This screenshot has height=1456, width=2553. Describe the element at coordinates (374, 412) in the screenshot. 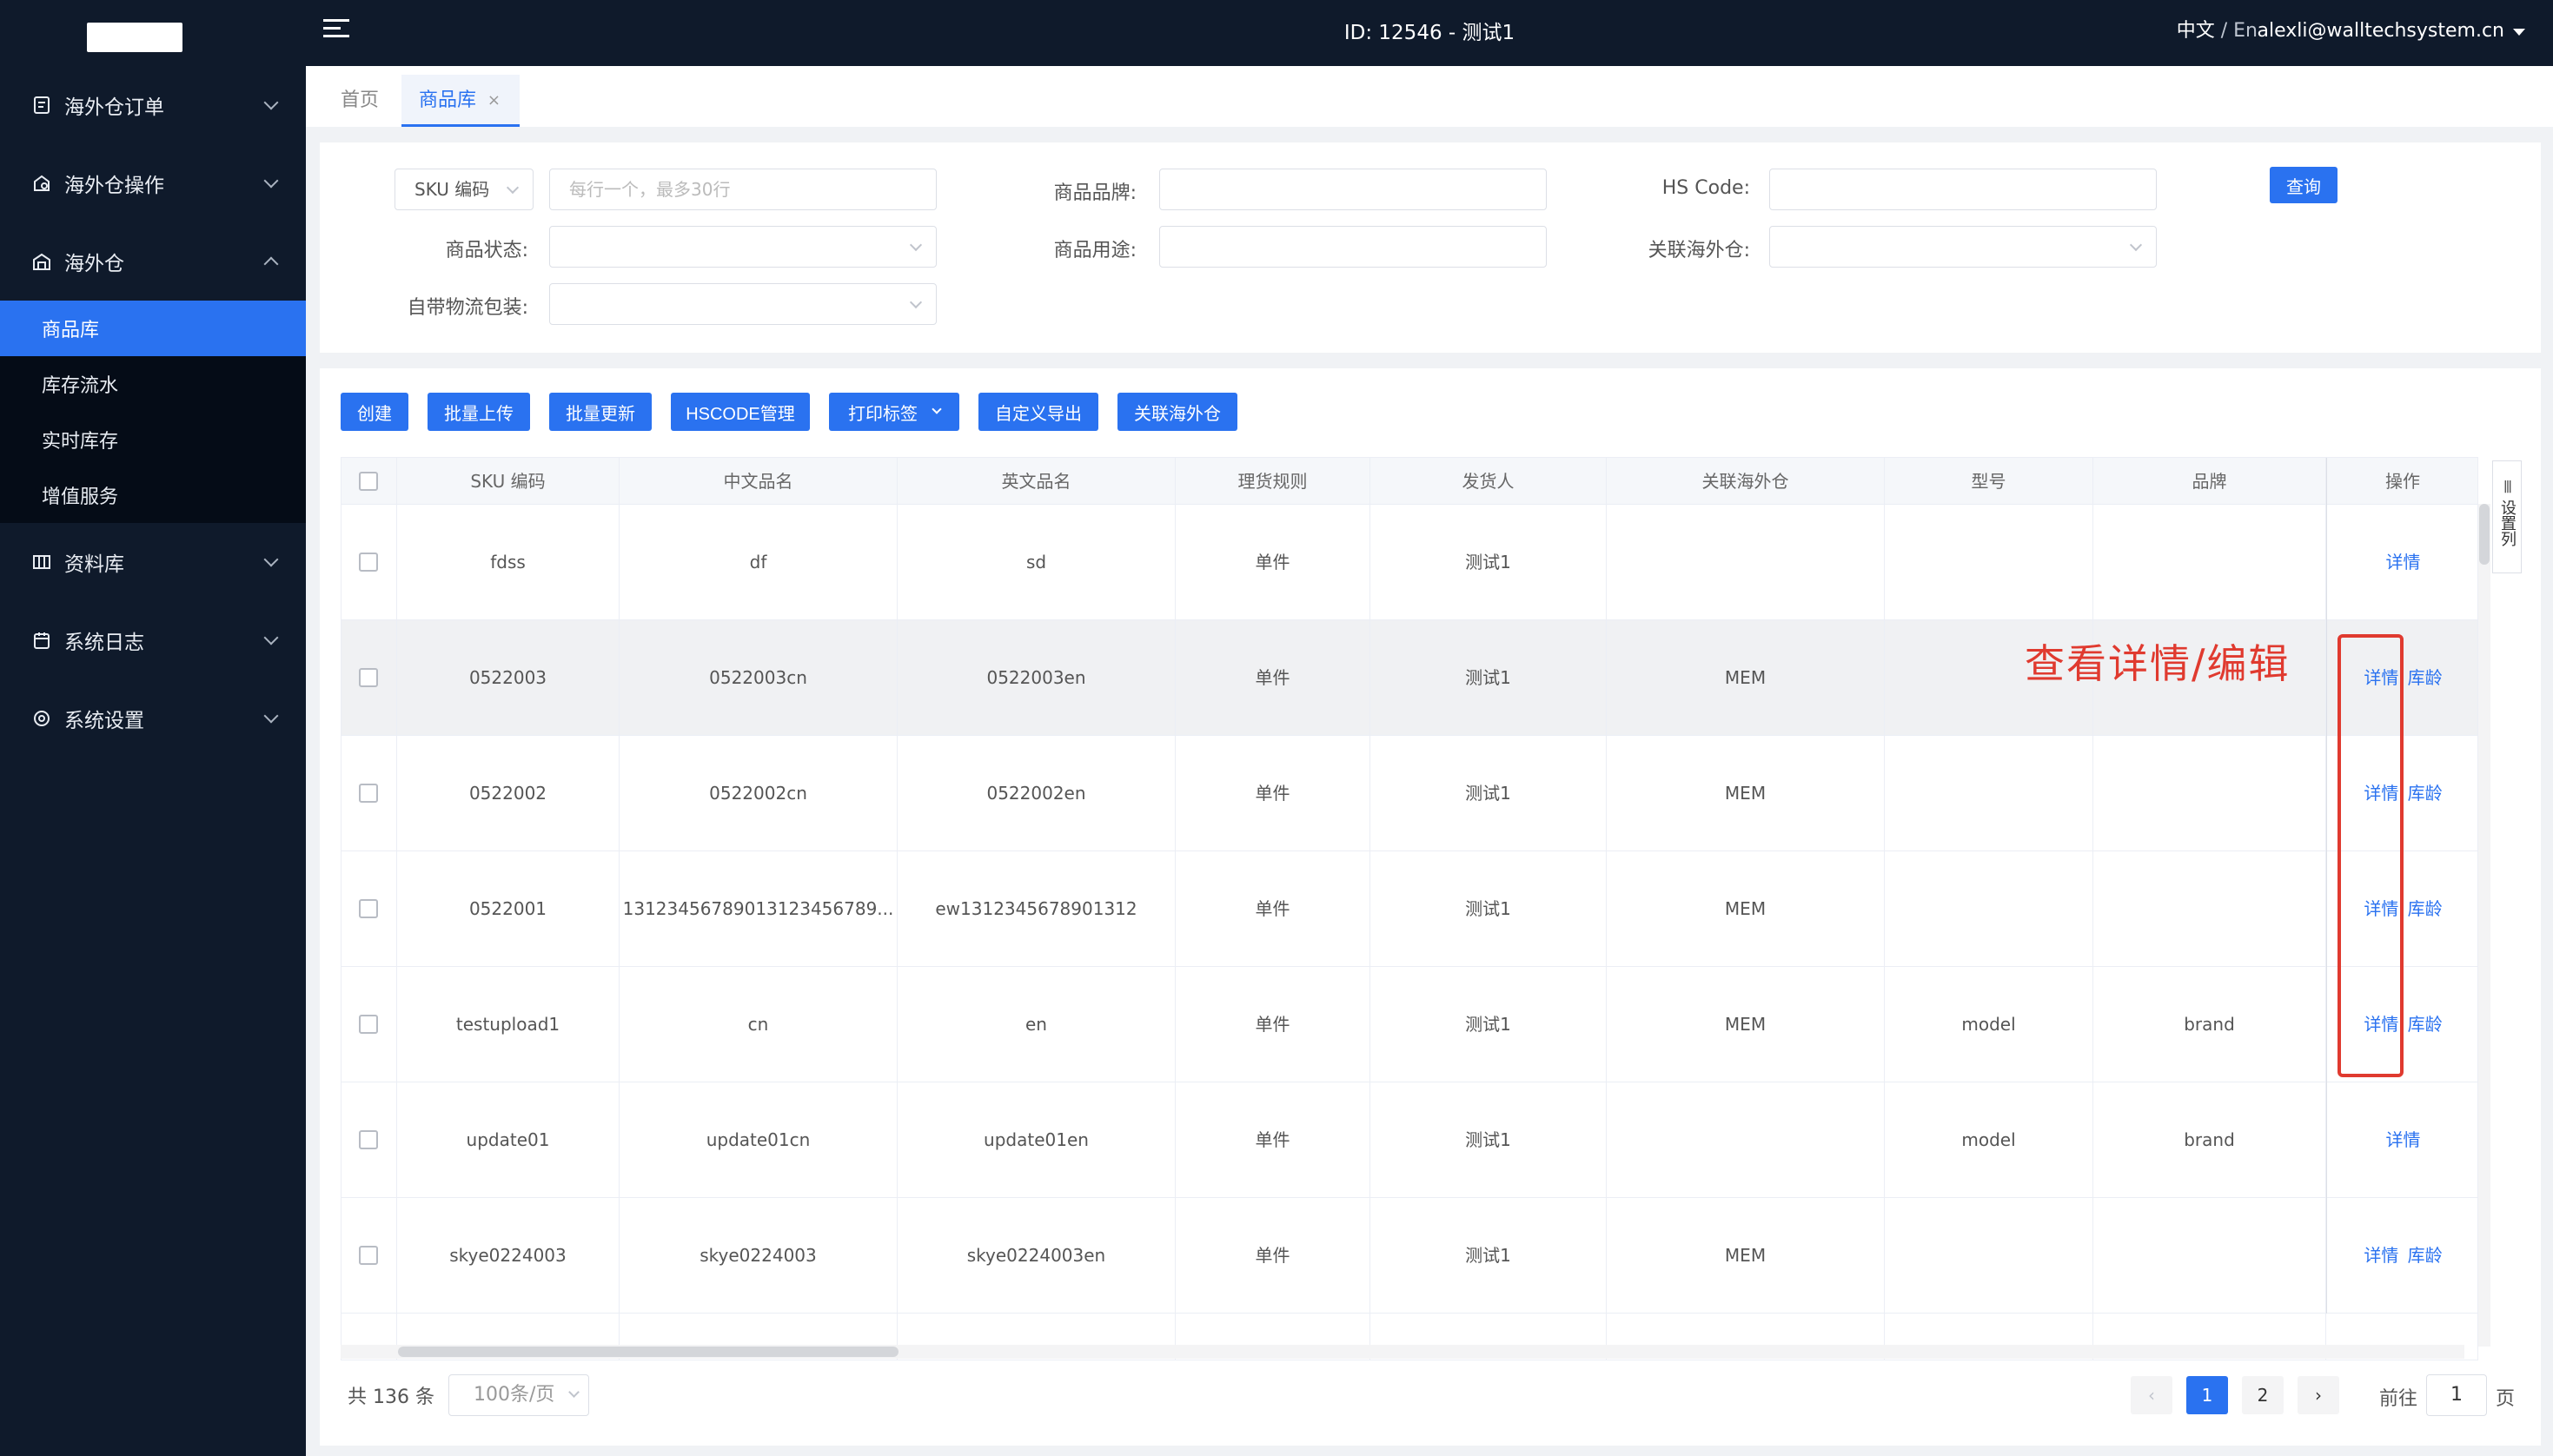

I see `create-button: 创建` at that location.